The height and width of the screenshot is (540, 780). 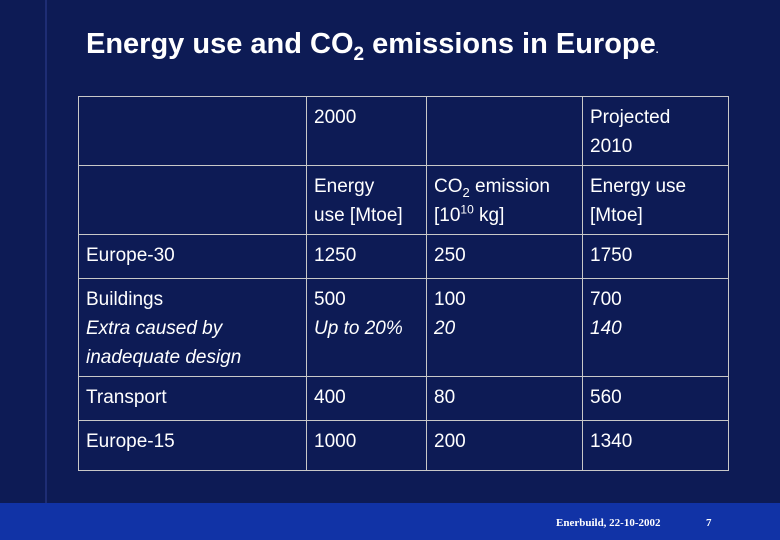 I want to click on row-label: Europe-30, so click(x=192, y=256).